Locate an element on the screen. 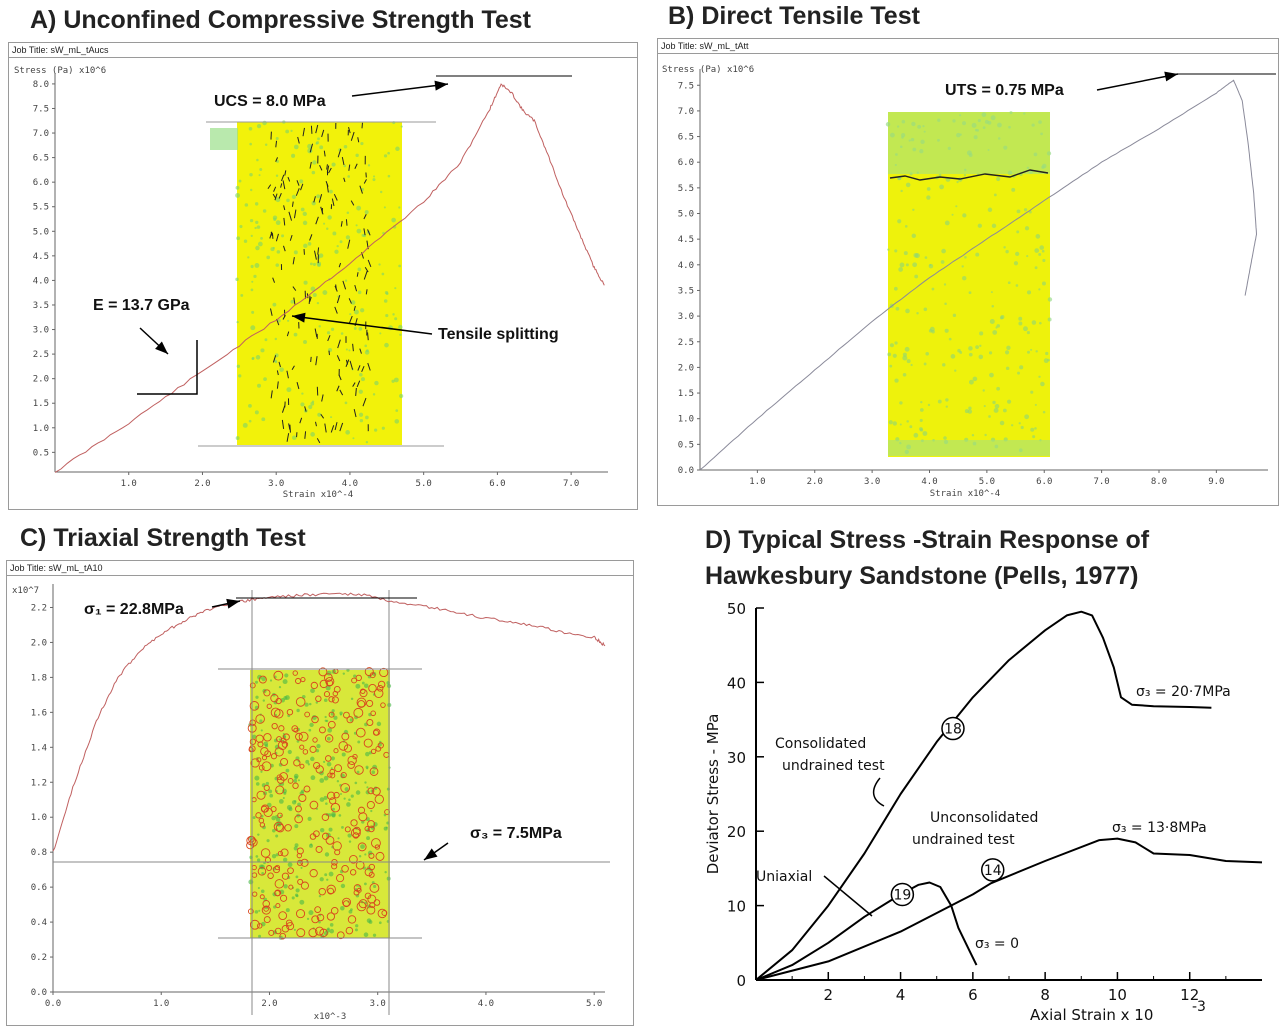 The width and height of the screenshot is (1279, 1027). b-ytick-label: 6.5 is located at coordinates (686, 138).